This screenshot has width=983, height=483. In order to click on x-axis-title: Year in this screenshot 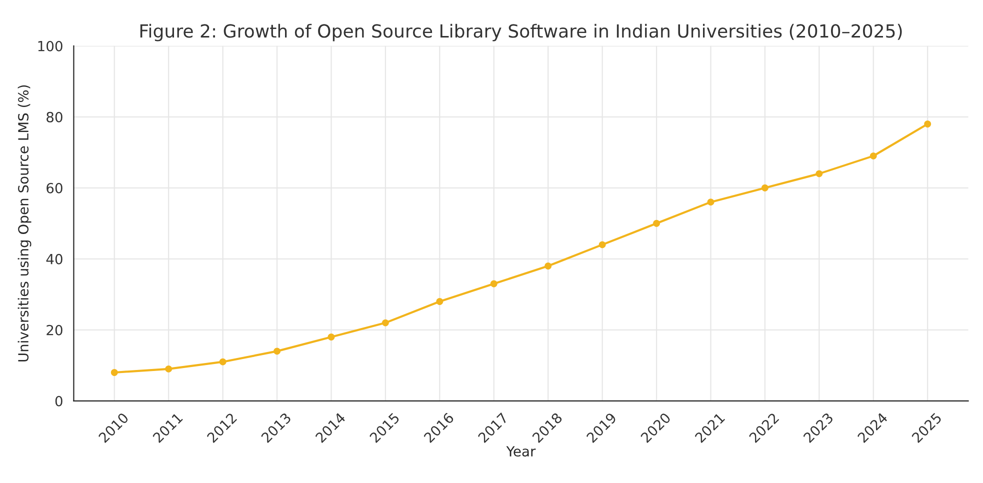, I will do `click(521, 451)`.